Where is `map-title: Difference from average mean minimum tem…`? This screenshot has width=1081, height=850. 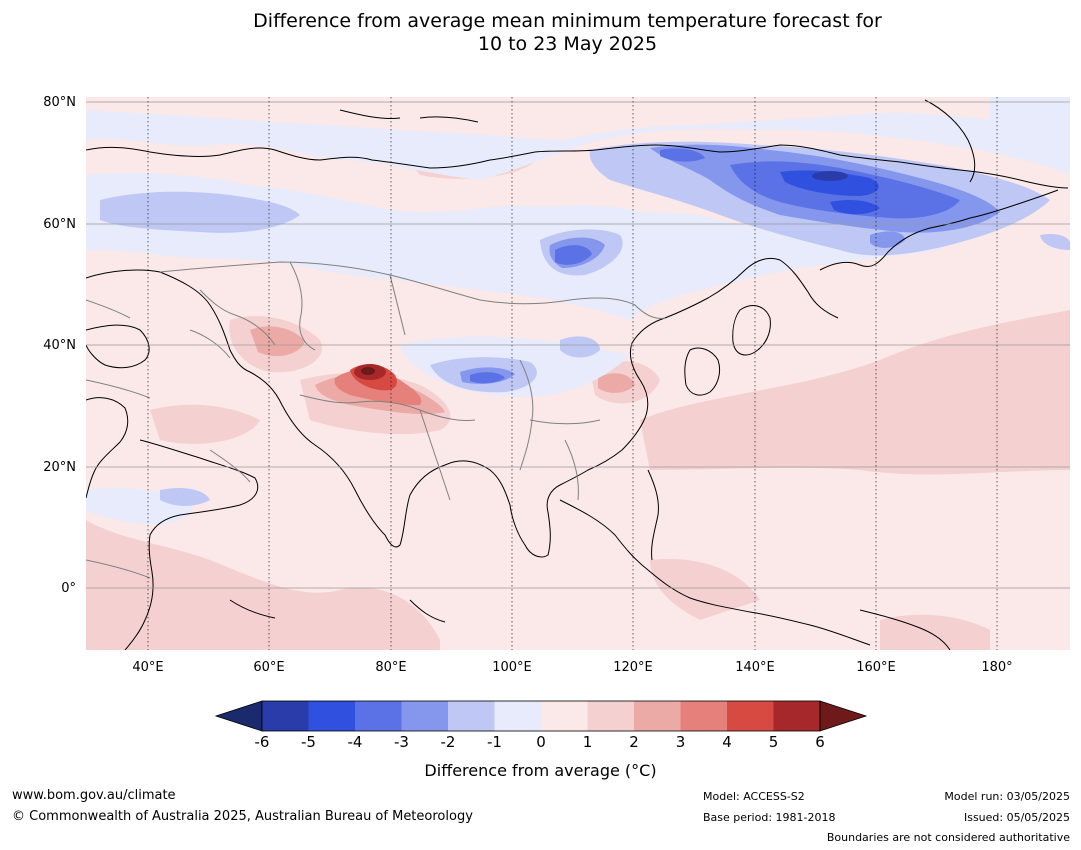
map-title: Difference from average mean minimum tem… is located at coordinates (540, 33).